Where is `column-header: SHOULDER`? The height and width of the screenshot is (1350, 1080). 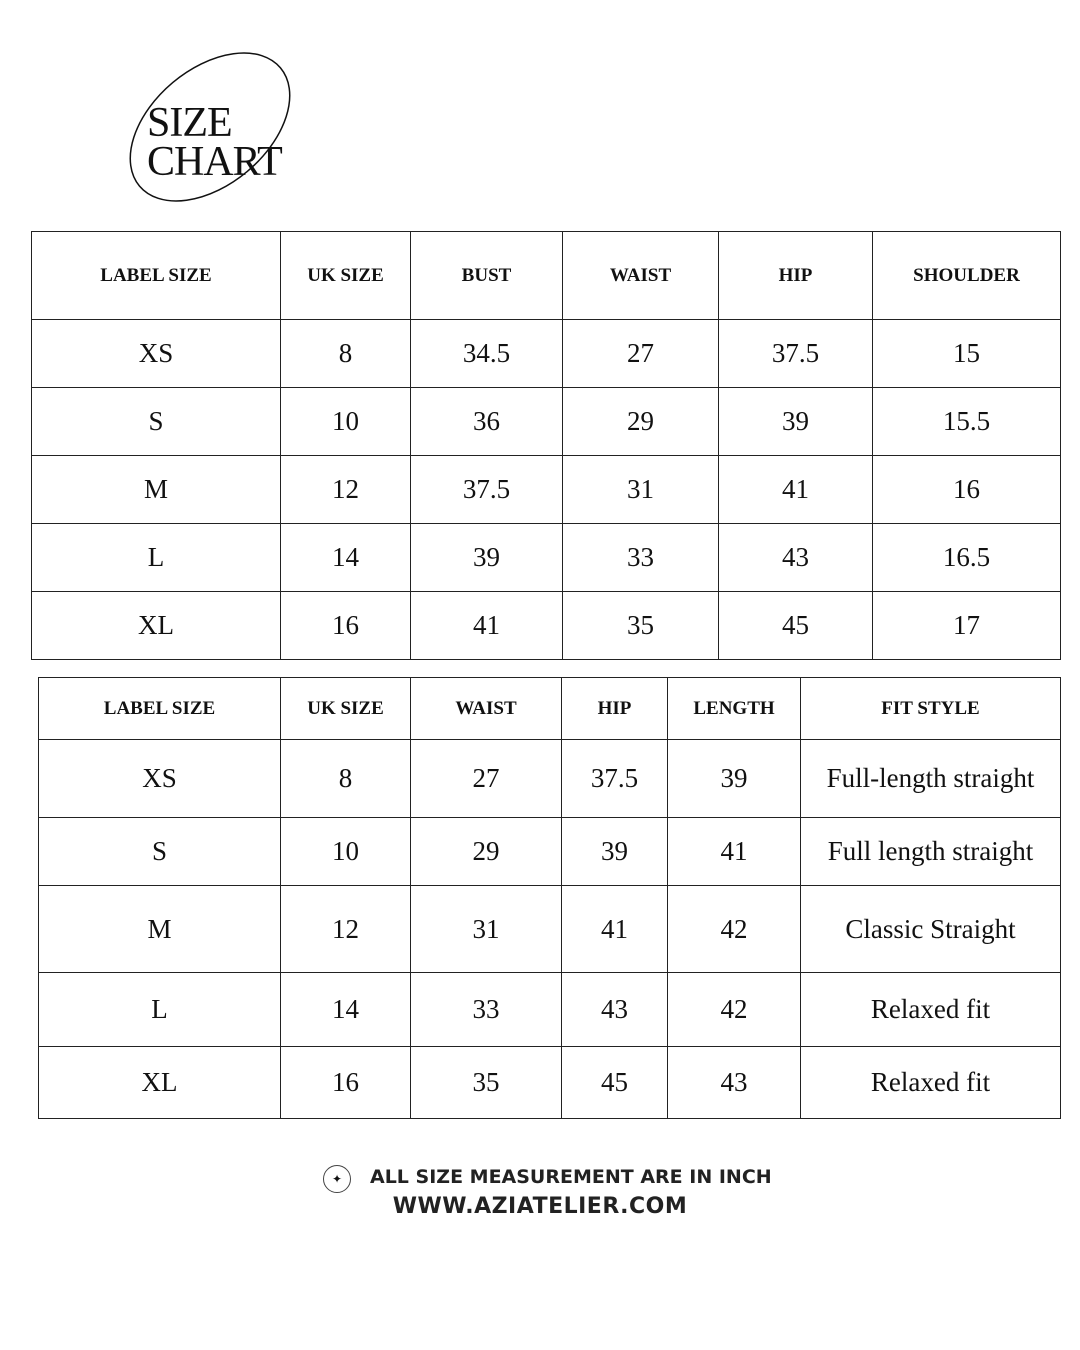
column-header: SHOULDER is located at coordinates (966, 275).